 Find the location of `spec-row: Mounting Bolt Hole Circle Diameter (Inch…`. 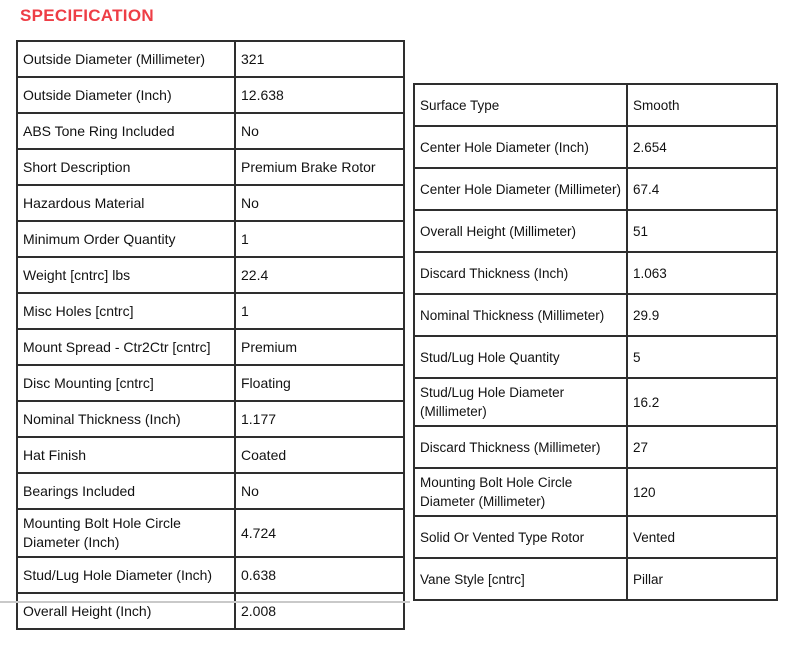

spec-row: Mounting Bolt Hole Circle Diameter (Inch… is located at coordinates (210, 533).